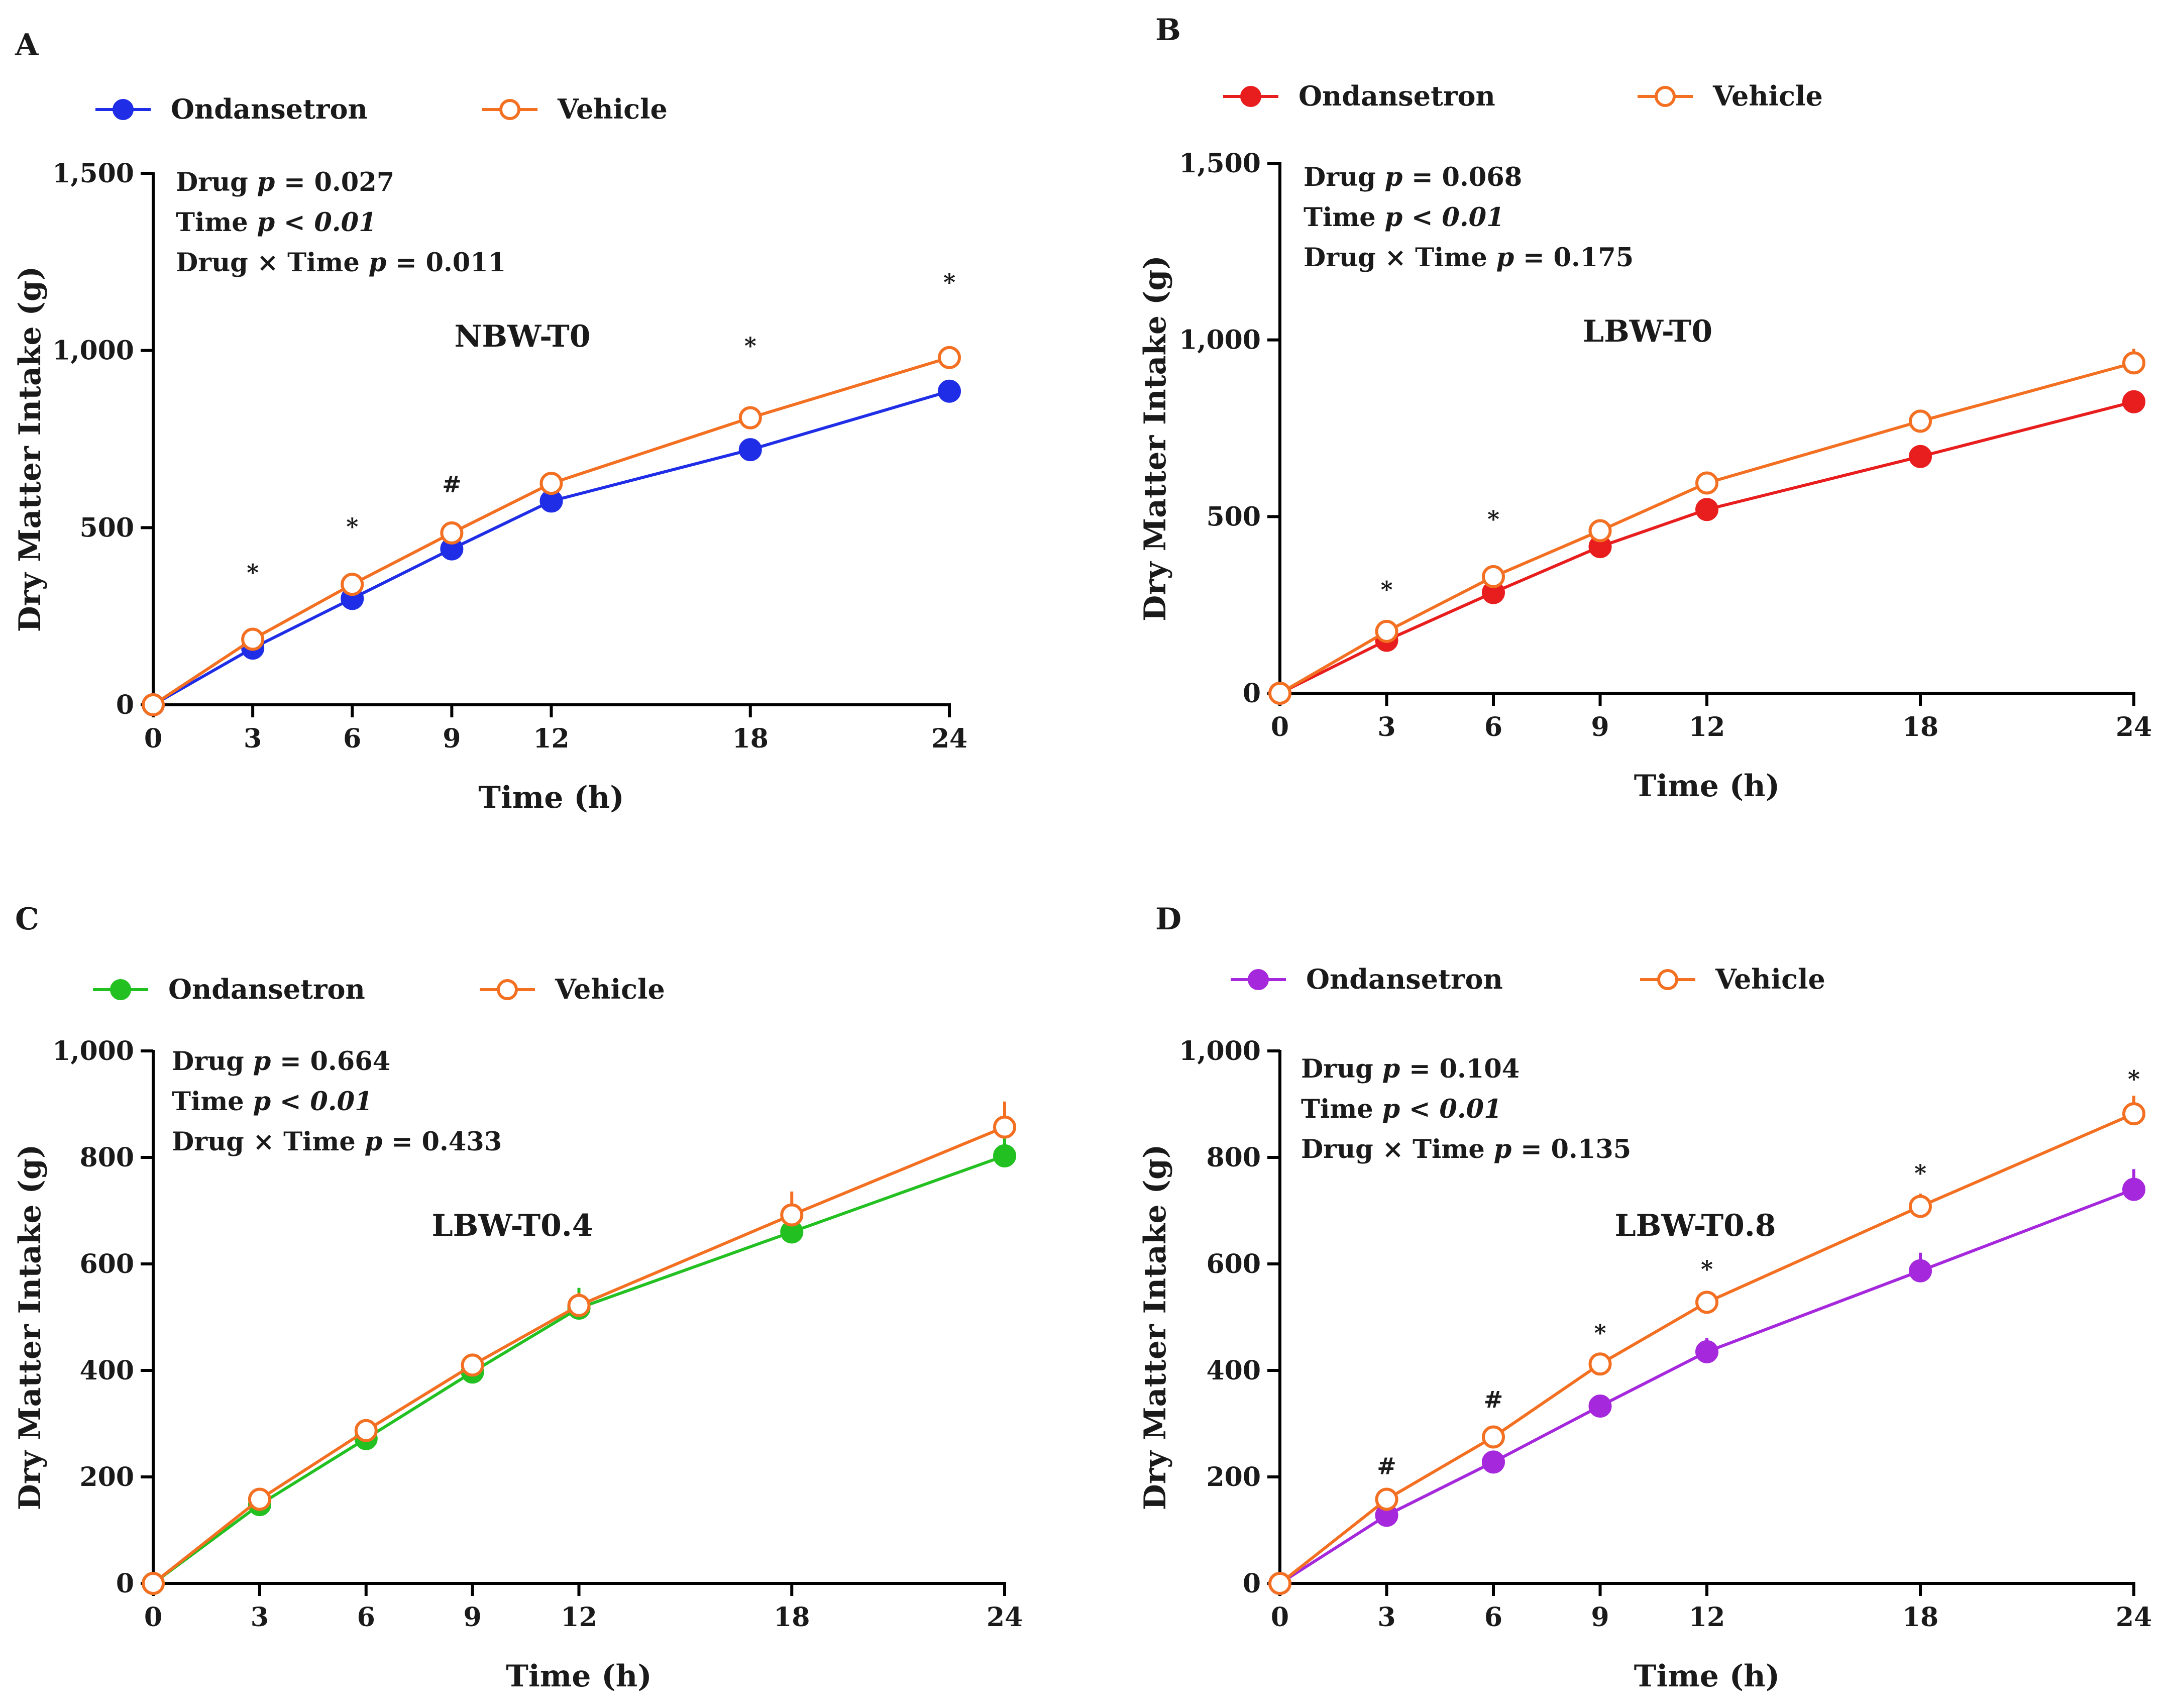  I want to click on series-line, so click(1706, 547).